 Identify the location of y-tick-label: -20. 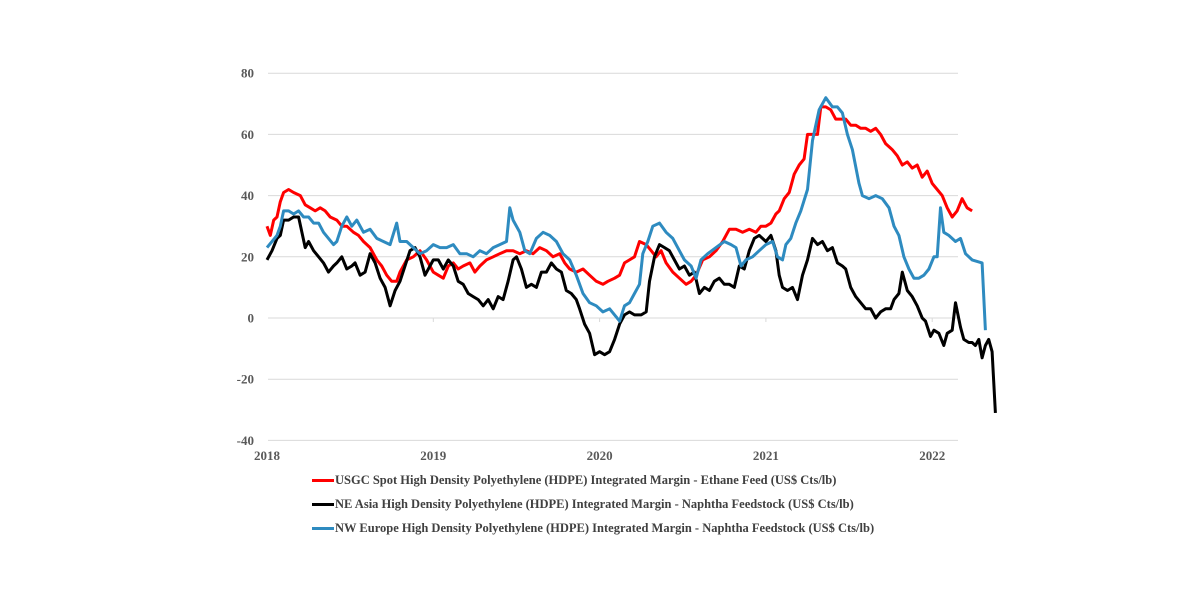
(245, 379).